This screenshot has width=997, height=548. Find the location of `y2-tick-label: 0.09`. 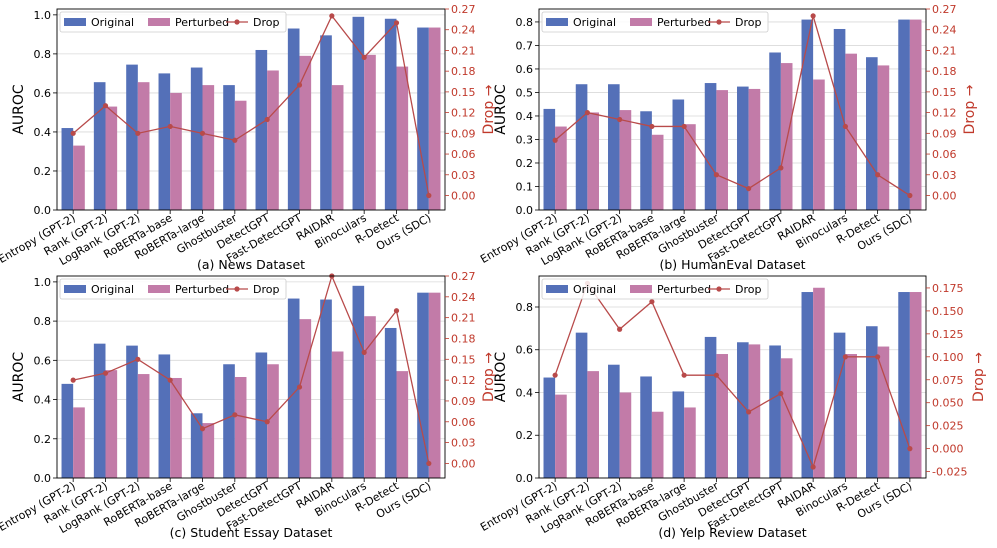

y2-tick-label: 0.09 is located at coordinates (463, 133).